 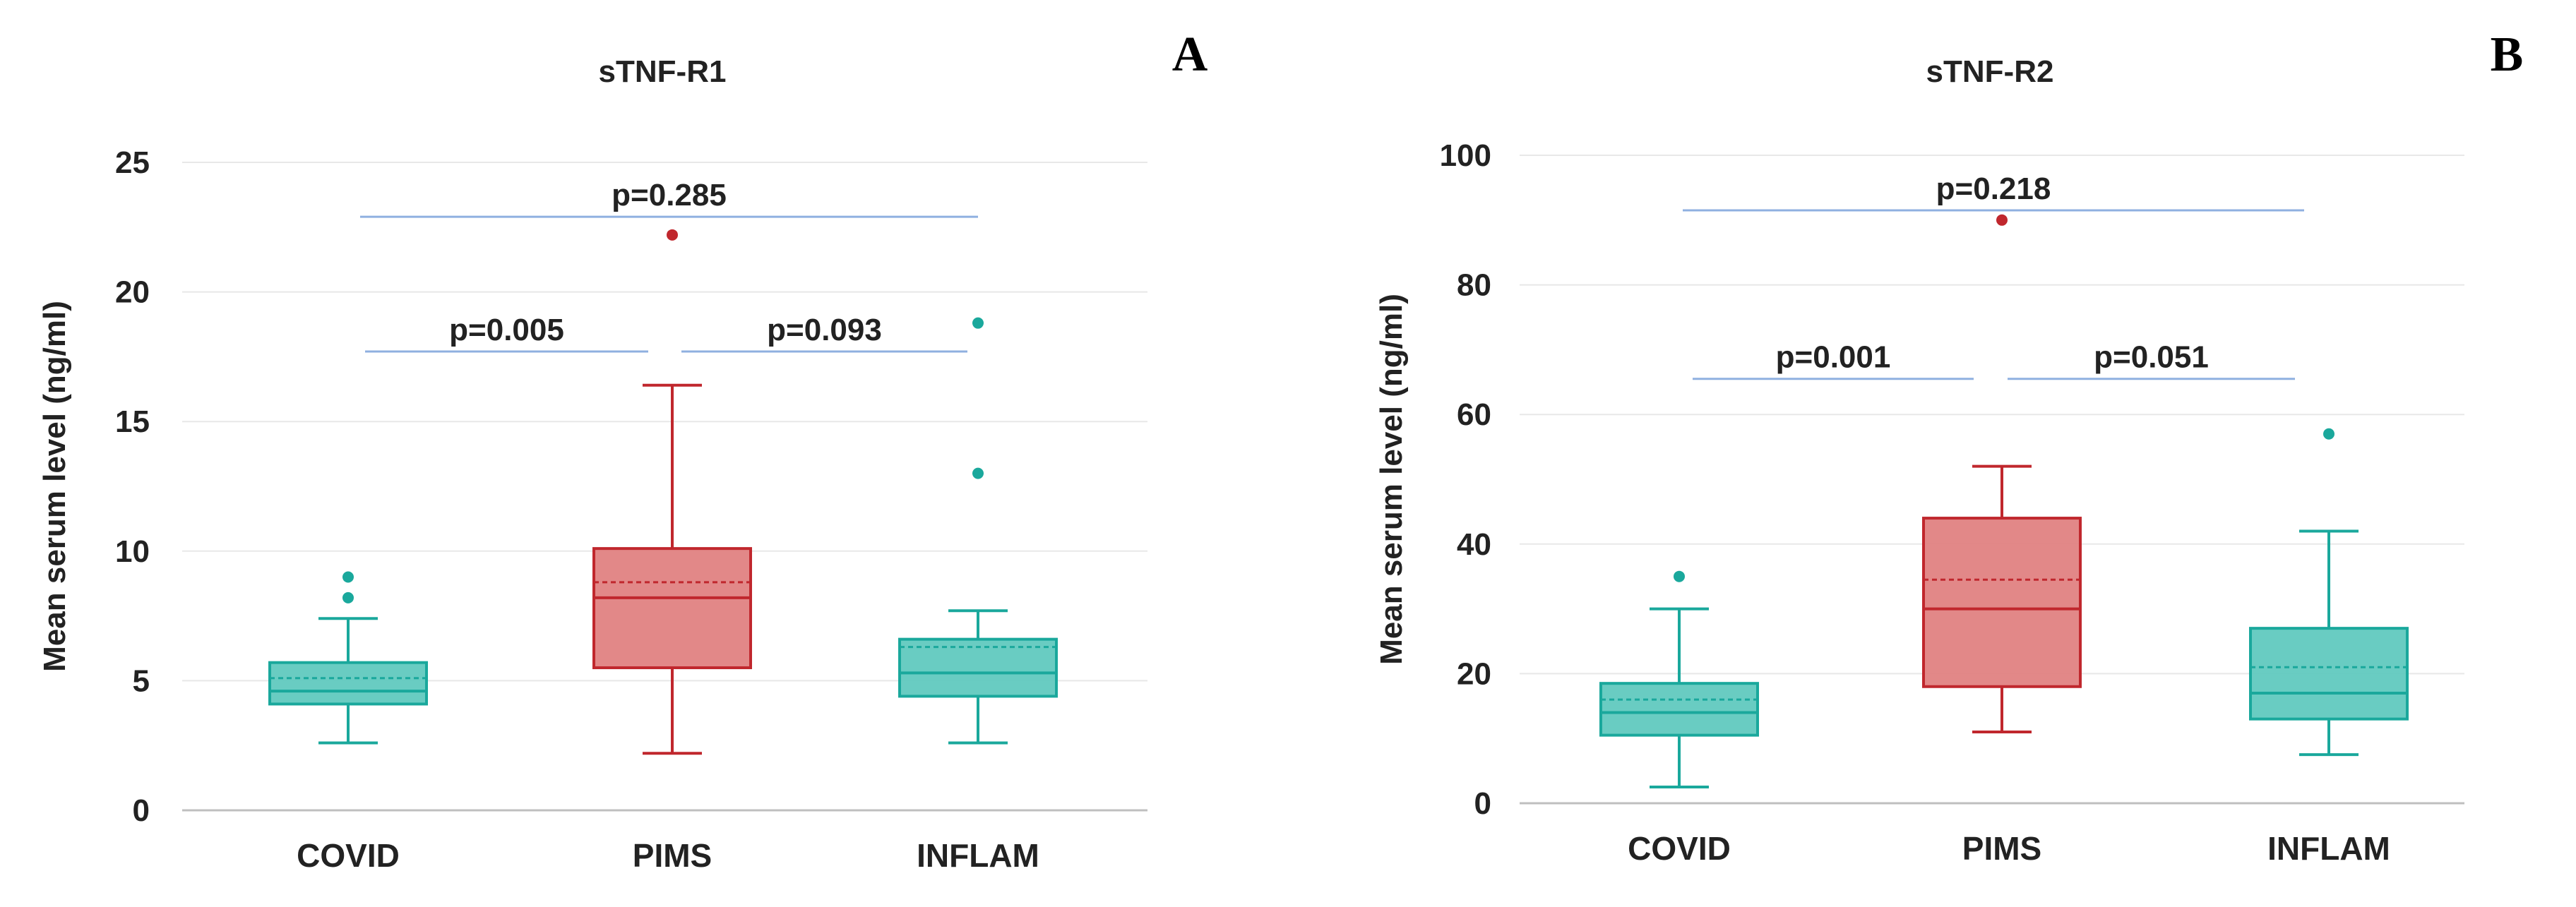 I want to click on chart-title: sTNF-R2, so click(x=1990, y=71).